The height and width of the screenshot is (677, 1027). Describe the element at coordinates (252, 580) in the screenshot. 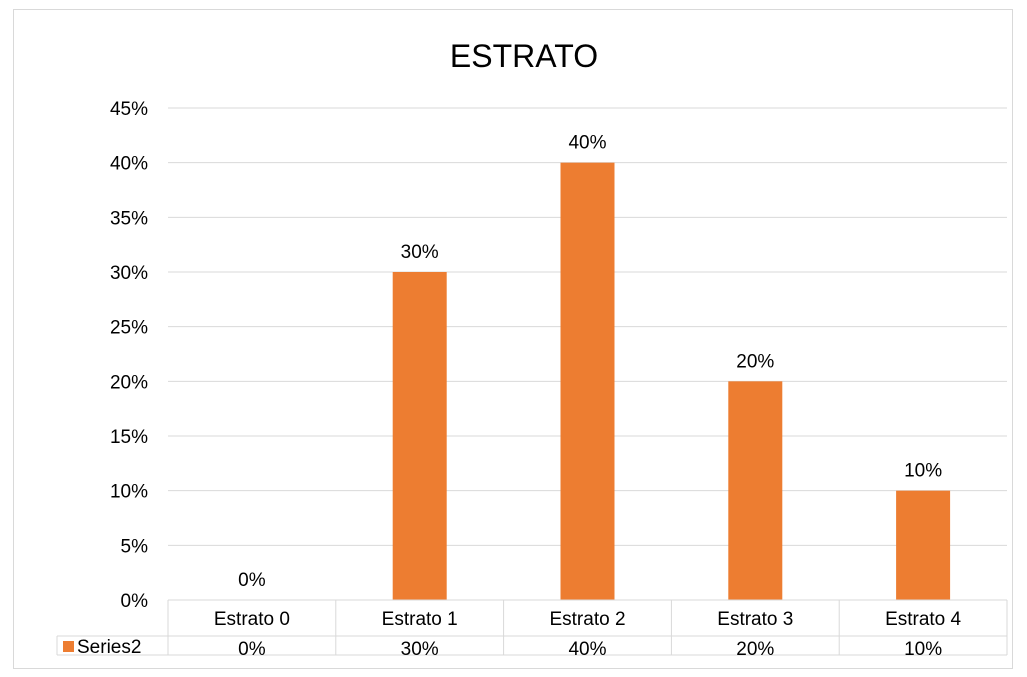

I see `data-label: 0%` at that location.